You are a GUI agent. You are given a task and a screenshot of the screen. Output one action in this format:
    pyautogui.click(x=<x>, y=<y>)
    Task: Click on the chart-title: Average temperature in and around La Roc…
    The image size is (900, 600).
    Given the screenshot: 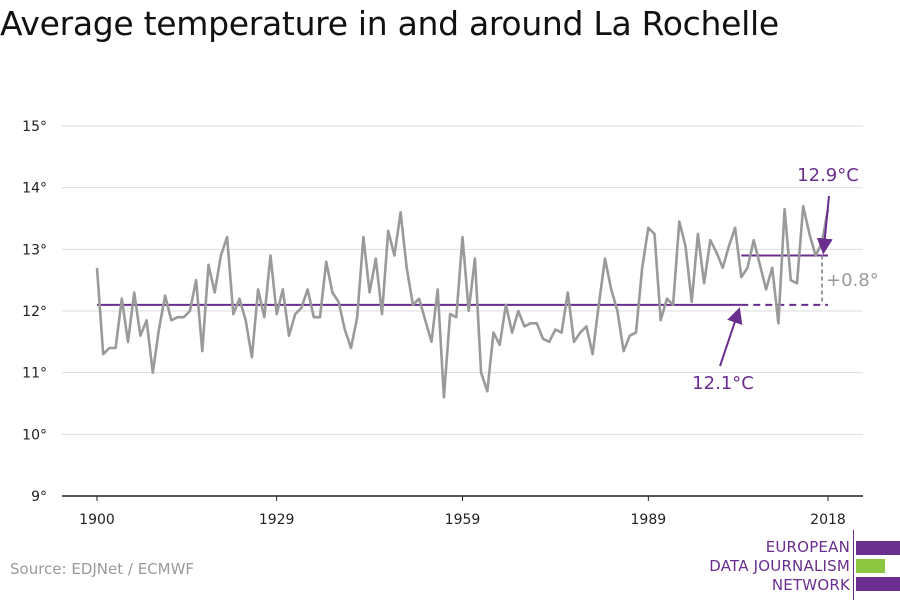 What is the action you would take?
    pyautogui.click(x=389, y=23)
    